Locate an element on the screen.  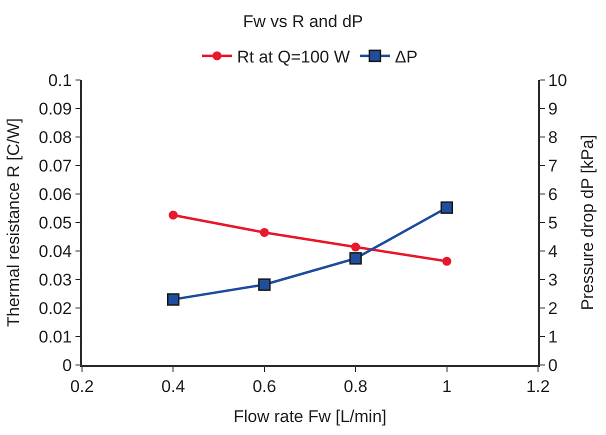
y2-tick-label: 3 is located at coordinates (553, 280).